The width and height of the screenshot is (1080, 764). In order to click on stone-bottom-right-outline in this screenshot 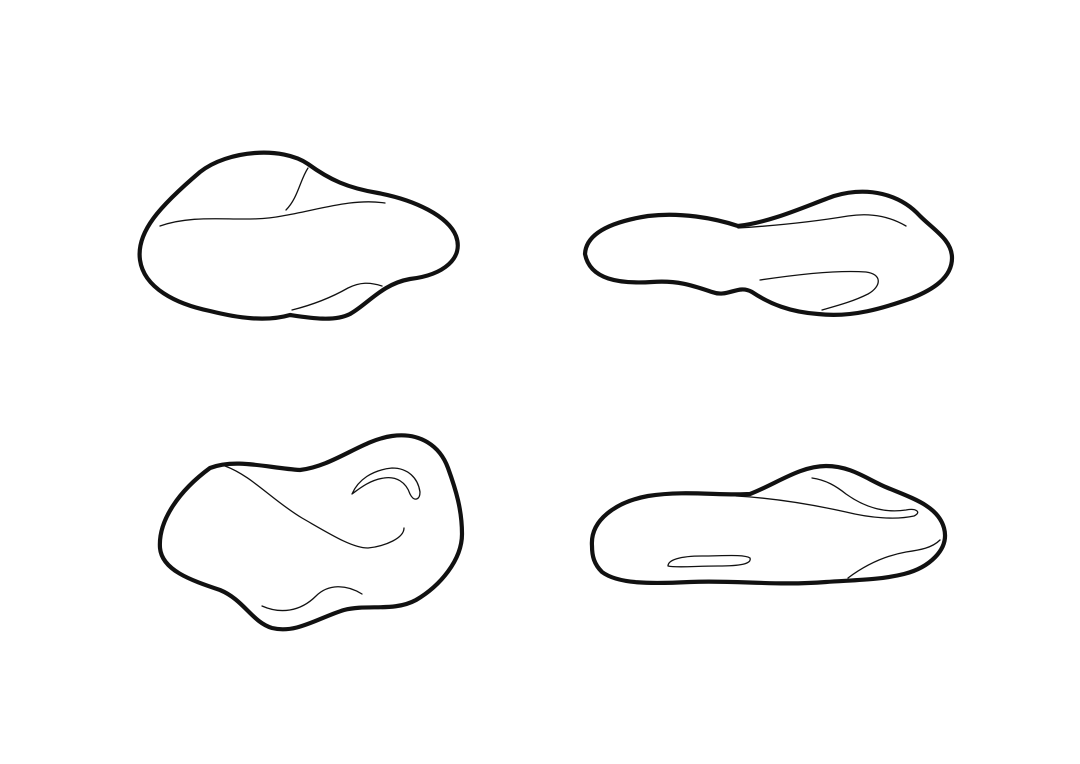, I will do `click(768, 524)`.